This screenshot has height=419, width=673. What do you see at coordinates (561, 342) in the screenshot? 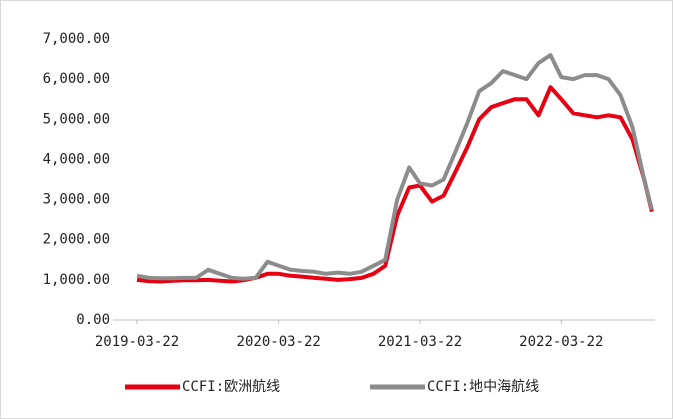
I see `x-tick-label: 2022-03-22` at bounding box center [561, 342].